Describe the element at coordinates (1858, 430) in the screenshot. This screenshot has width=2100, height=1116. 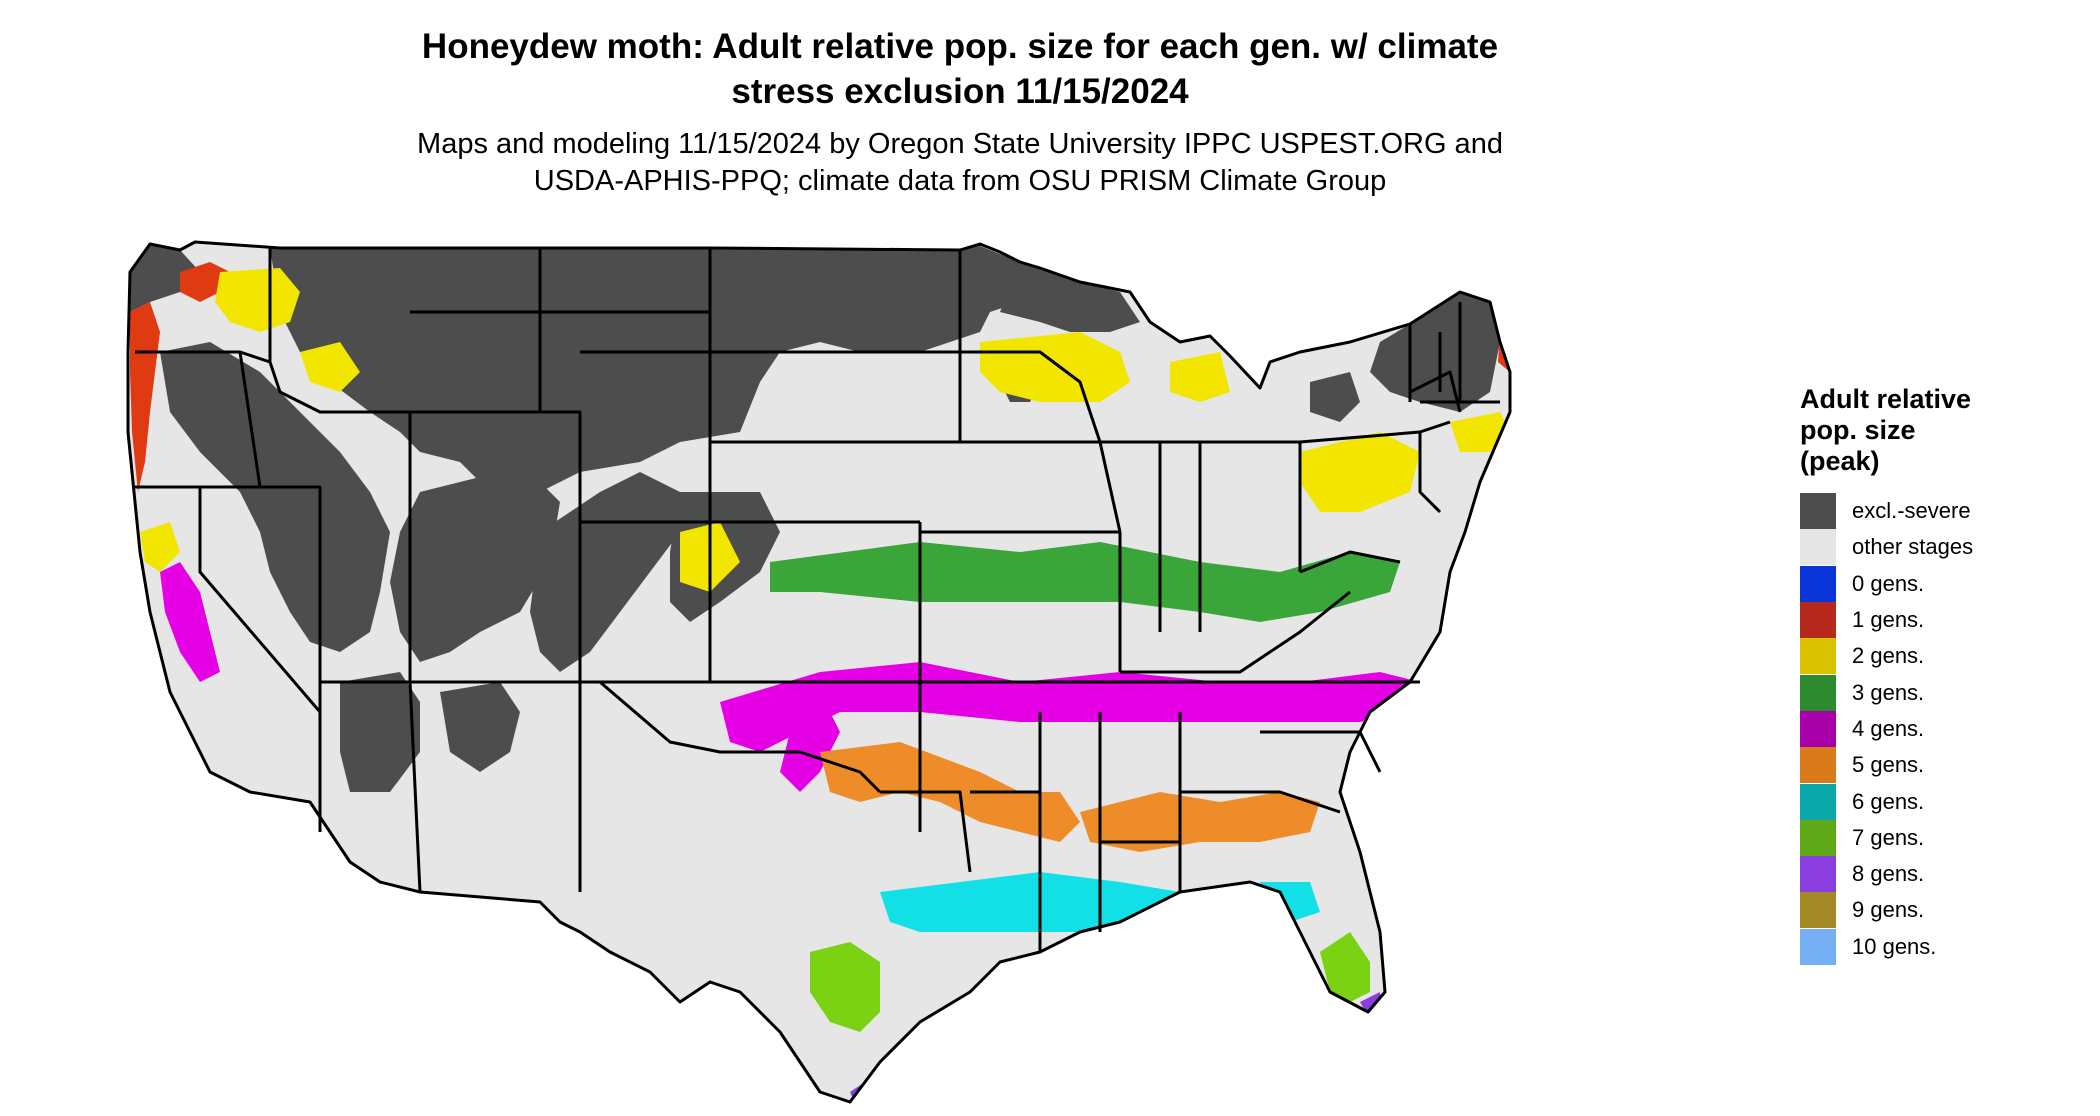
I see `legend-title-line2: pop. size` at that location.